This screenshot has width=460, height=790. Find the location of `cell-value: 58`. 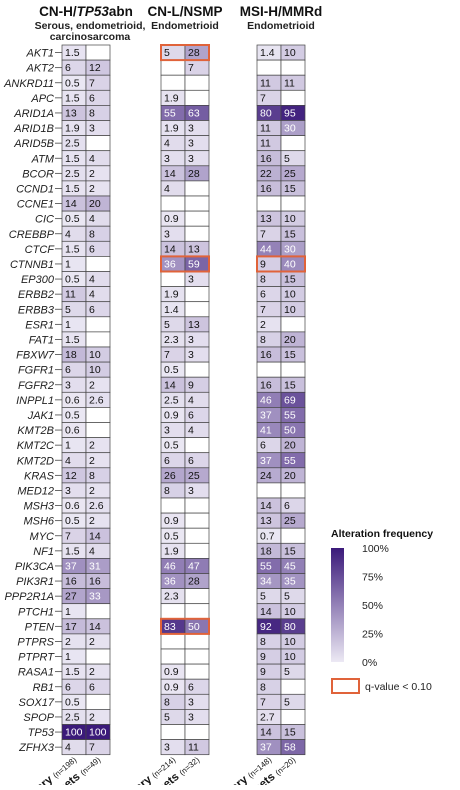

cell-value: 58 is located at coordinates (290, 748).